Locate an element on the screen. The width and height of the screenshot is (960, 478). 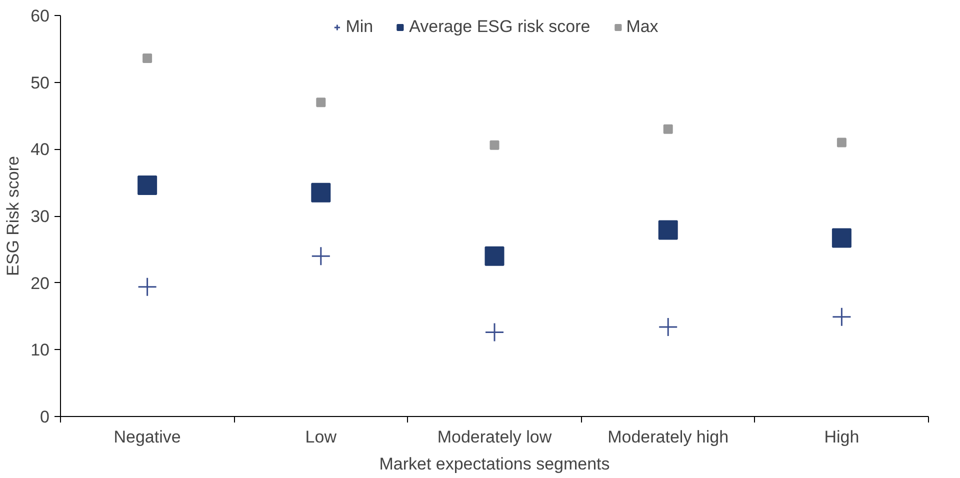
y-tick-label: 50 is located at coordinates (40, 82).